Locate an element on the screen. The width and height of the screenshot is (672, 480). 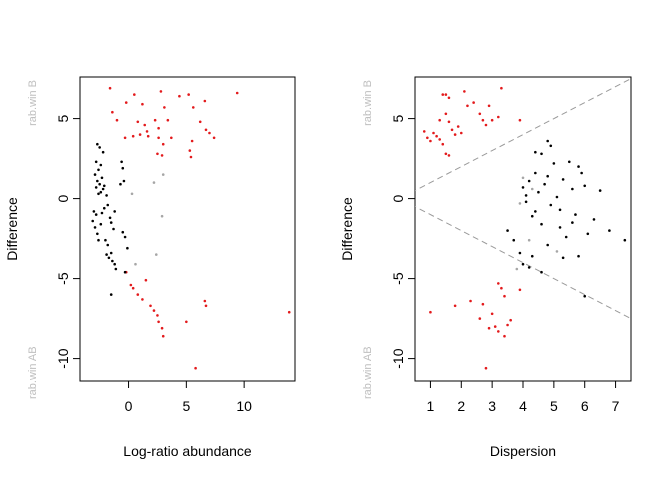
group-label-top: rab.win B is located at coordinates (368, 103).